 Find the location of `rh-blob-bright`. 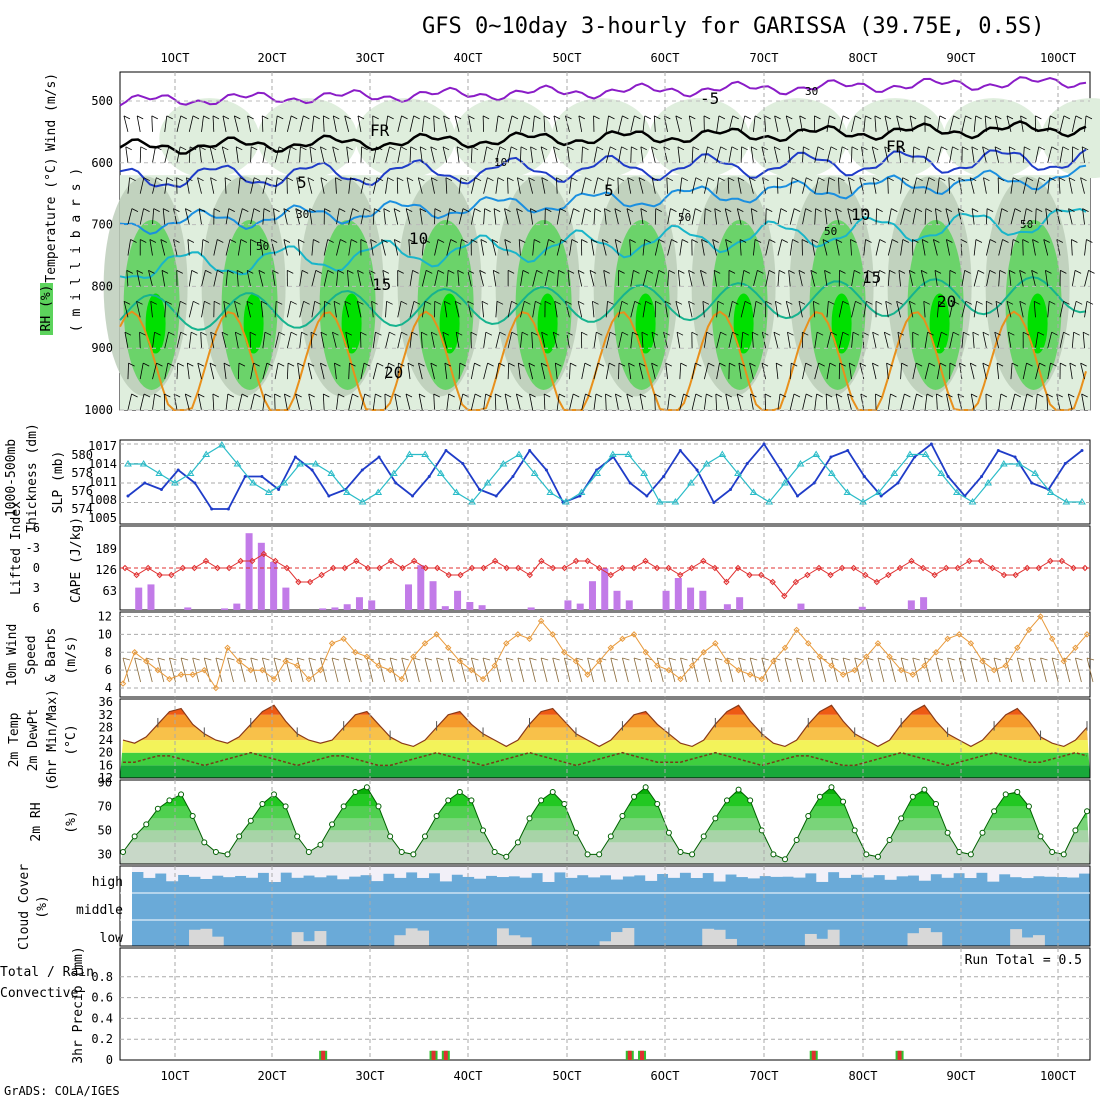

rh-blob-bright is located at coordinates (253, 323).